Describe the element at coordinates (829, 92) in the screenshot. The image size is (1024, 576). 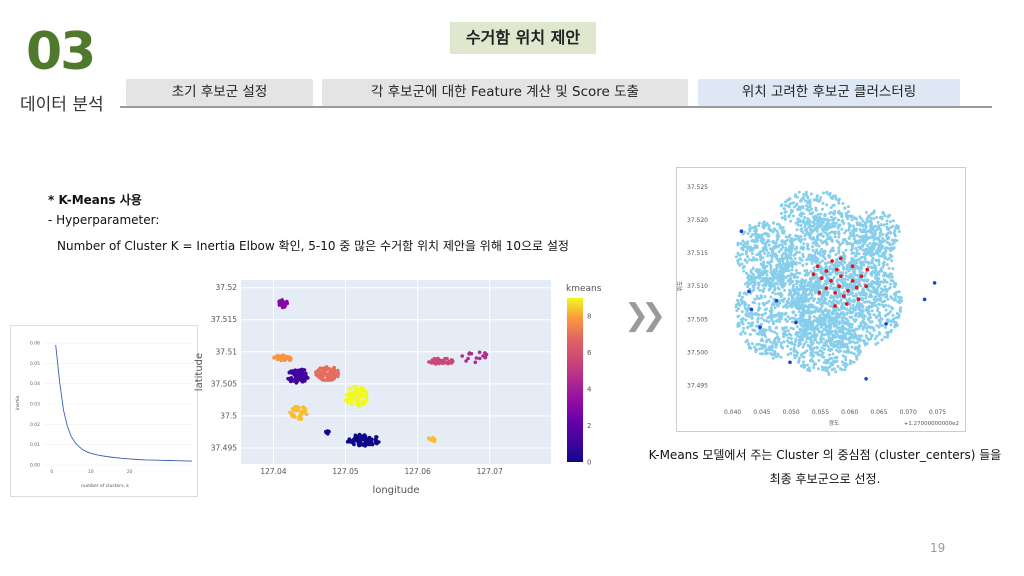
I see `tab-clustering: 위치 고려한 후보군 클러스터링` at that location.